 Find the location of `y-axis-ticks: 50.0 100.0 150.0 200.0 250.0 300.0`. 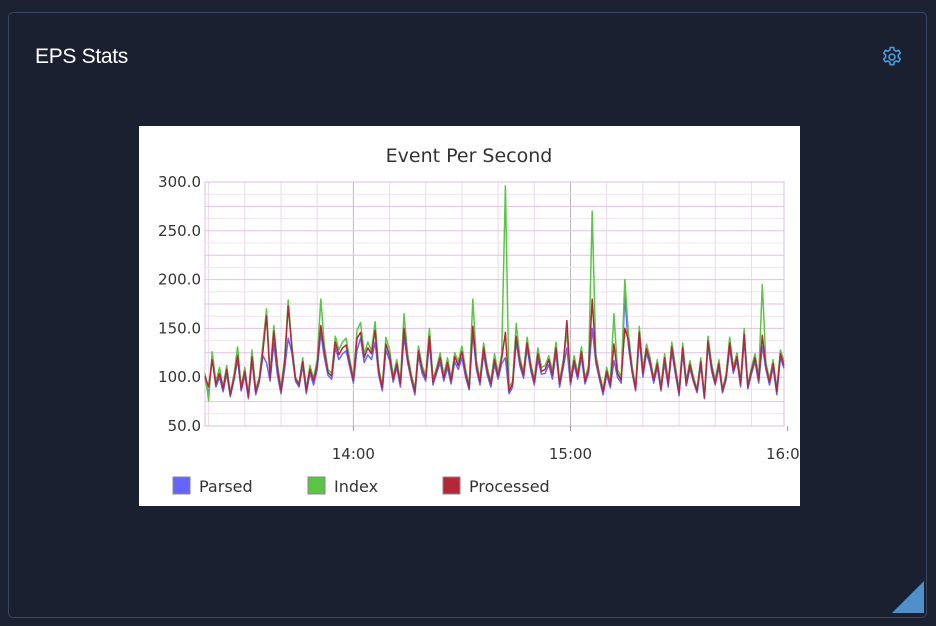

y-axis-ticks: 50.0 100.0 150.0 200.0 250.0 300.0 is located at coordinates (179, 304).